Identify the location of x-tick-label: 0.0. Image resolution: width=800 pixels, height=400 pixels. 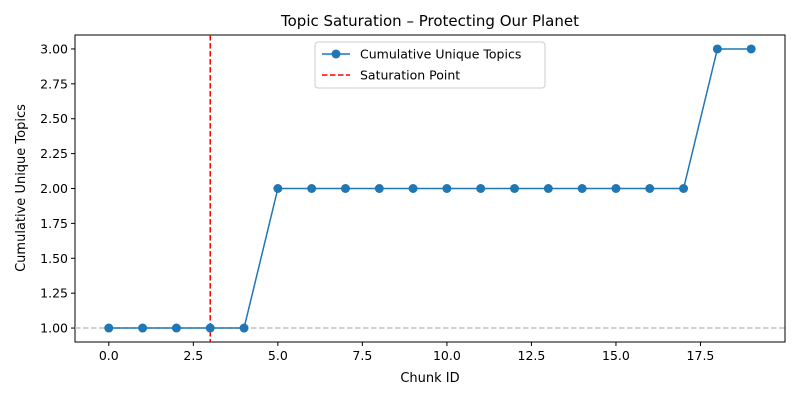
(109, 355).